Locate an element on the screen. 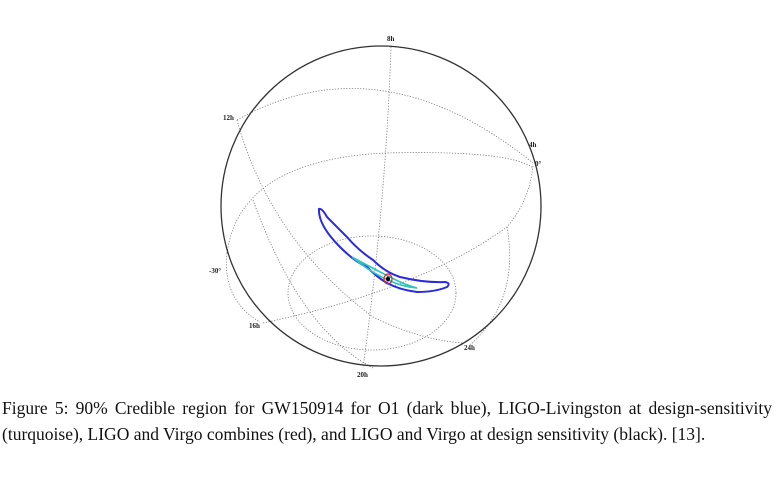  equator-parallel is located at coordinates (380, 237).